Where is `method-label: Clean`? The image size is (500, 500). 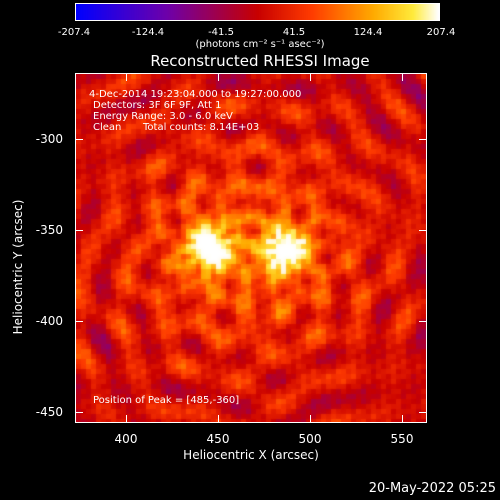 method-label: Clean is located at coordinates (107, 127).